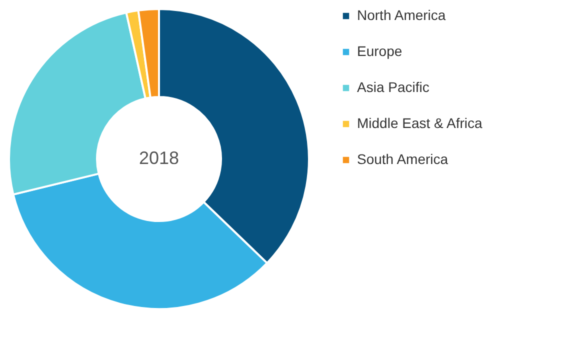 The height and width of the screenshot is (347, 566). I want to click on legend-label: Asia Pacific, so click(393, 87).